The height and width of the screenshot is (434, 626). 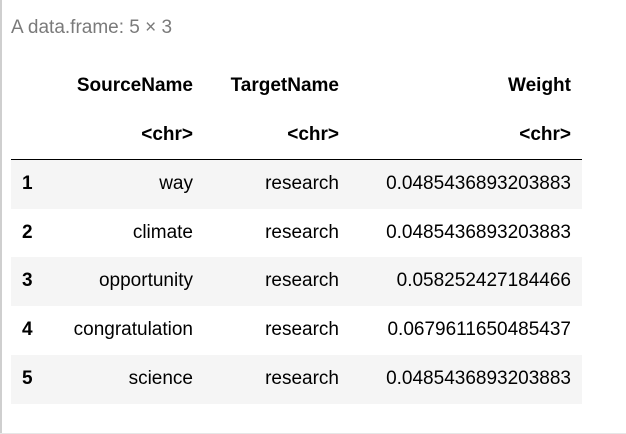 I want to click on row-index: 2, so click(x=27, y=232).